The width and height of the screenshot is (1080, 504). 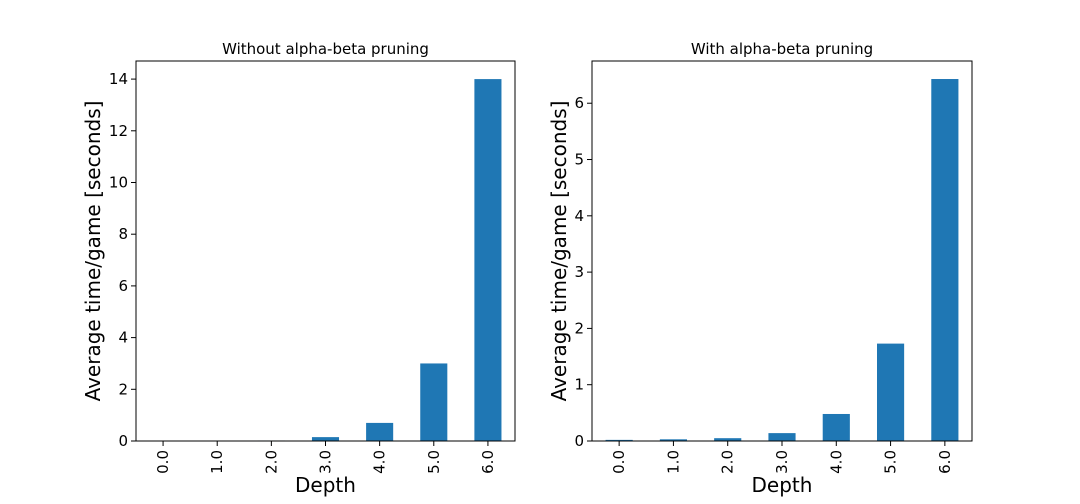 I want to click on y-tick-label: 3, so click(x=579, y=272).